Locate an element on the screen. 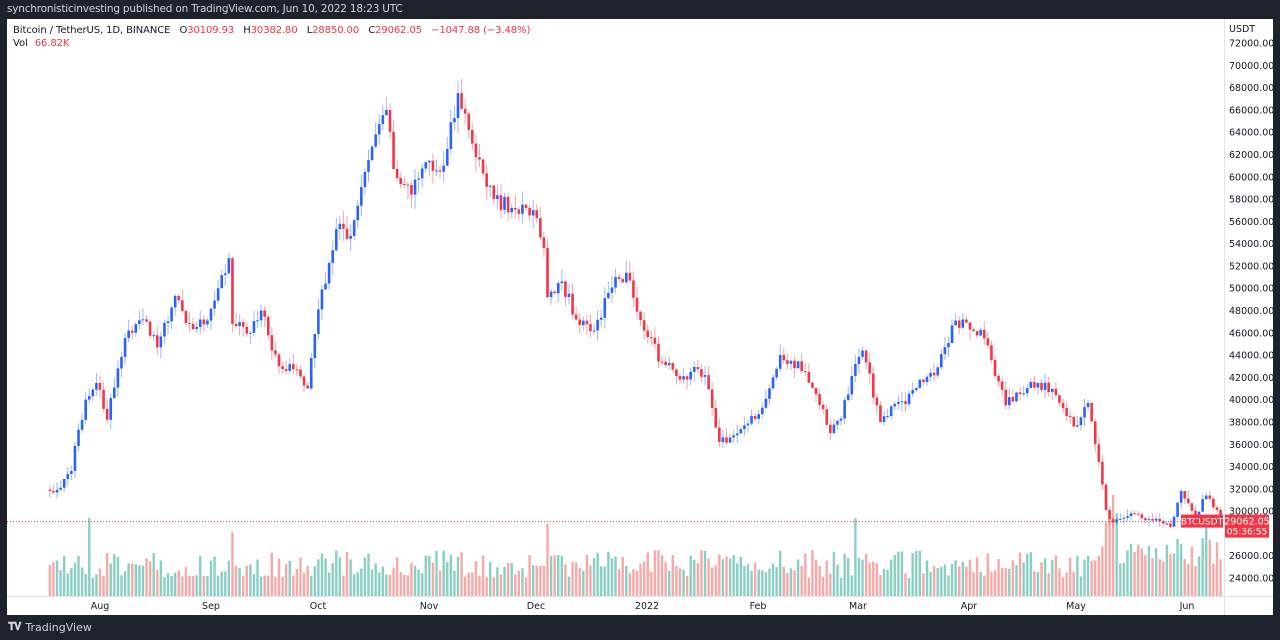  low-value: 28850.00 is located at coordinates (336, 30).